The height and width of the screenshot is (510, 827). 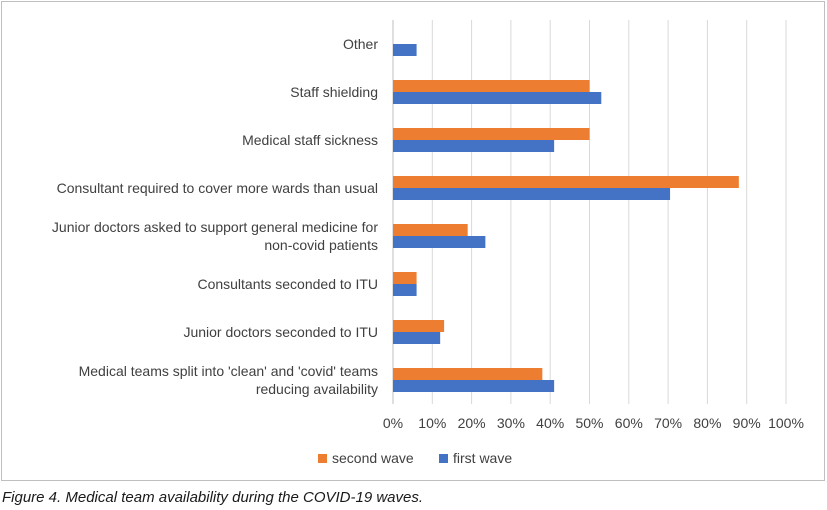 What do you see at coordinates (511, 423) in the screenshot?
I see `x-tick-label: 30%` at bounding box center [511, 423].